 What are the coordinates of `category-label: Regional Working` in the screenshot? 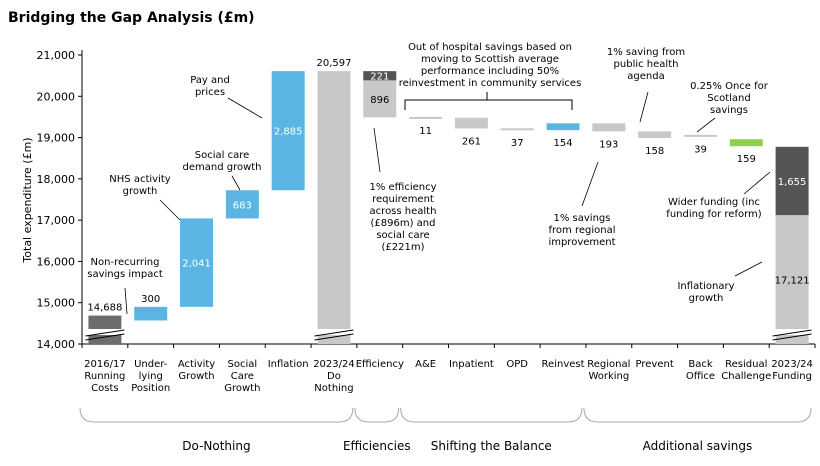 It's located at (608, 370).